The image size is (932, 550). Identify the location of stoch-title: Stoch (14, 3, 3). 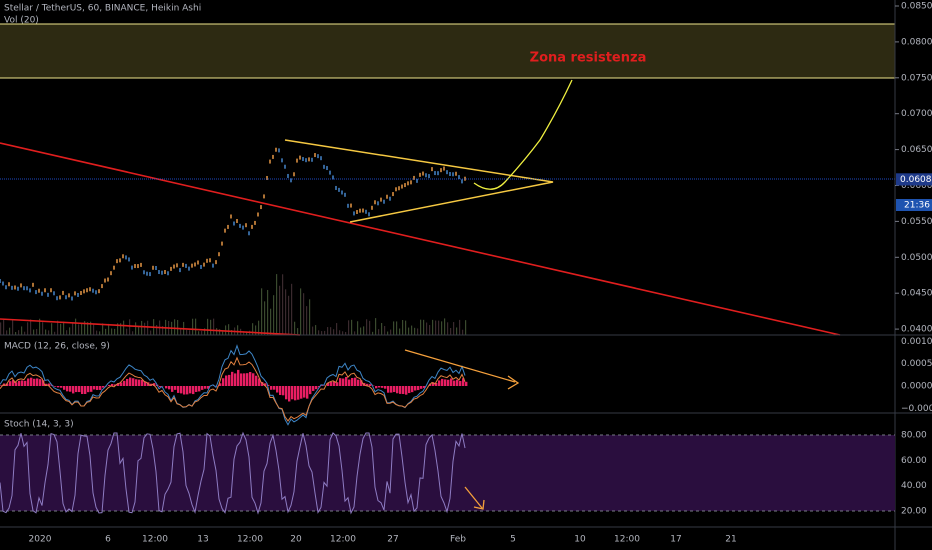
(39, 425).